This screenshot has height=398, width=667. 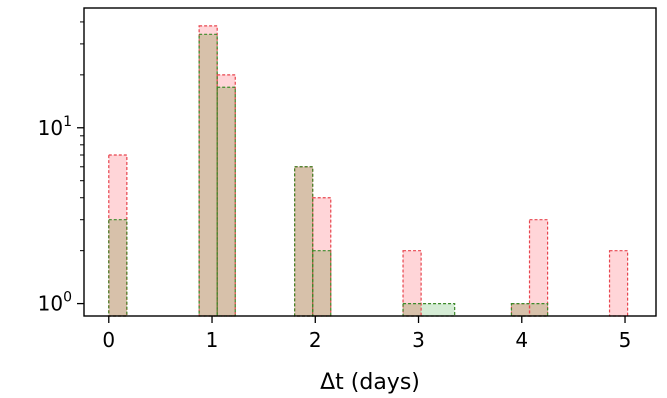 What do you see at coordinates (315, 340) in the screenshot?
I see `x-tick-label-2: 2` at bounding box center [315, 340].